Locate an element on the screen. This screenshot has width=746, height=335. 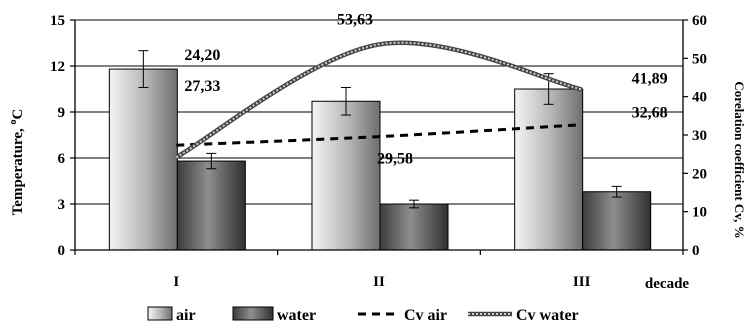
x-tick-label: II is located at coordinates (379, 282).